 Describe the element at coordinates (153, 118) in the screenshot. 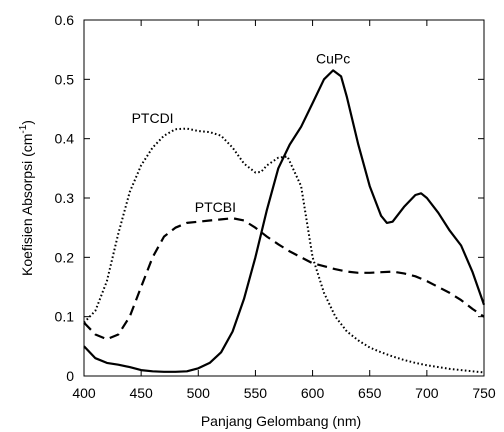

I see `series-ptcdi-label: PTCDI` at that location.